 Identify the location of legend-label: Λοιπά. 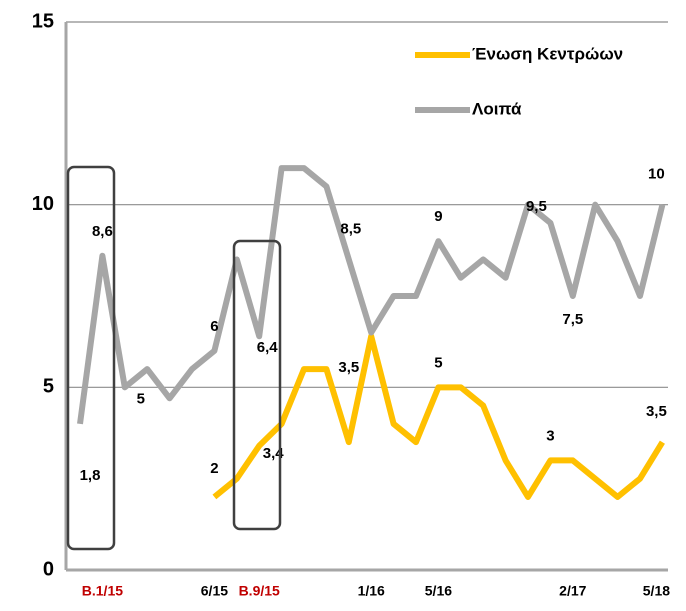
(497, 108).